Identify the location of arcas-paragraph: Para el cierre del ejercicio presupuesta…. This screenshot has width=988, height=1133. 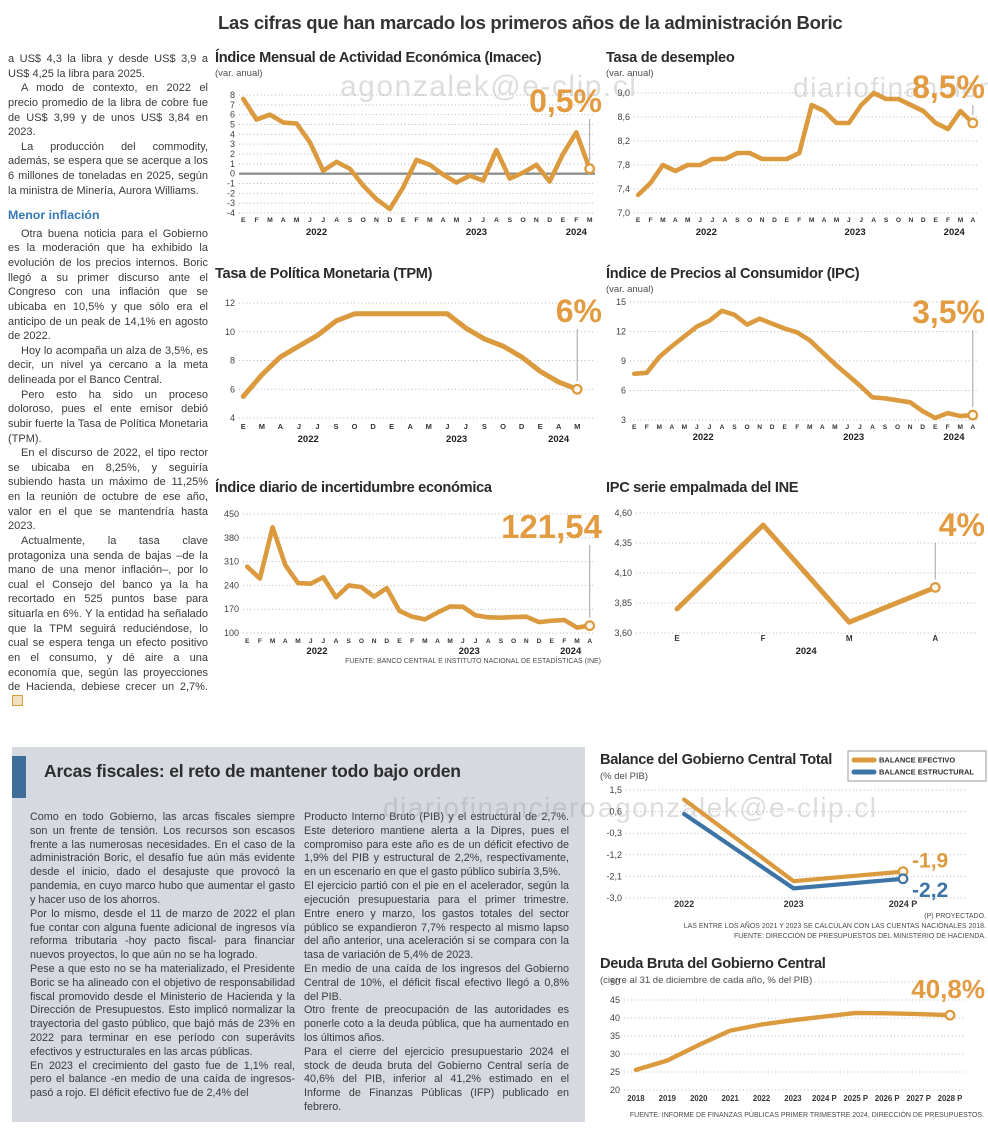
(436, 1079).